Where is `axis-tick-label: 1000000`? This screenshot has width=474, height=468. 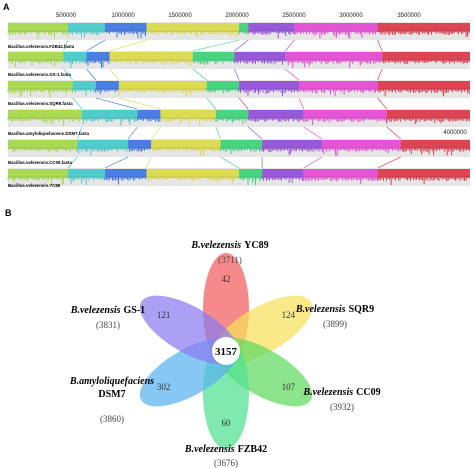 axis-tick-label: 1000000 is located at coordinates (123, 16).